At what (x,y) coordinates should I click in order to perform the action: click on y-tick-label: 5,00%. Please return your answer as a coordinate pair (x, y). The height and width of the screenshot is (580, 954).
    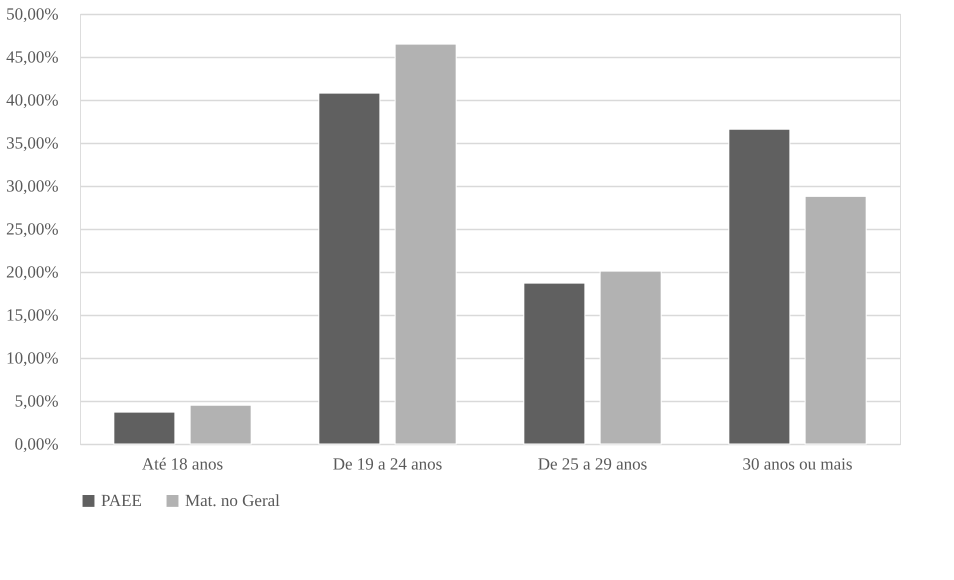
    Looking at the image, I should click on (36, 401).